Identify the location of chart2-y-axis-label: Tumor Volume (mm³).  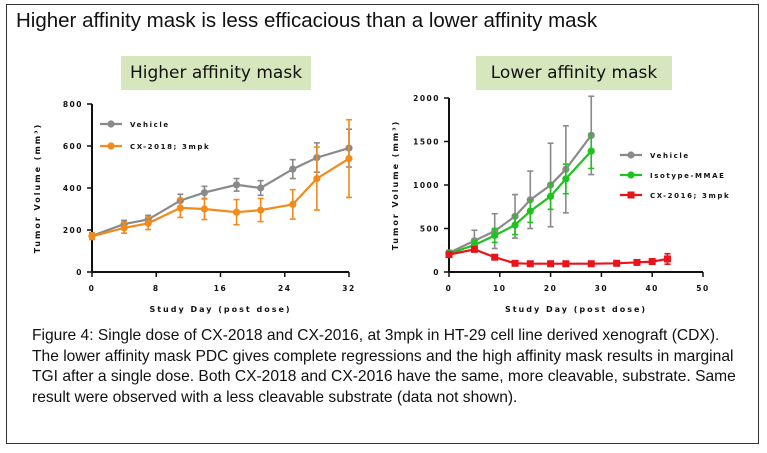
(395, 185).